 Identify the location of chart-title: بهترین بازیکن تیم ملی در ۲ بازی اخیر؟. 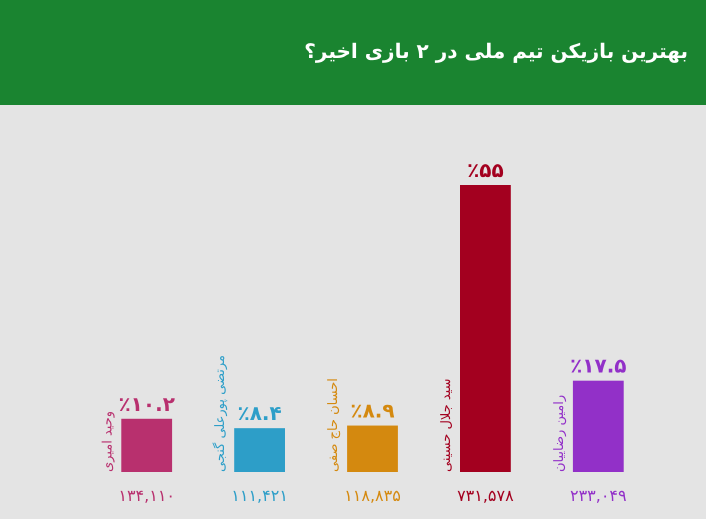
(496, 51).